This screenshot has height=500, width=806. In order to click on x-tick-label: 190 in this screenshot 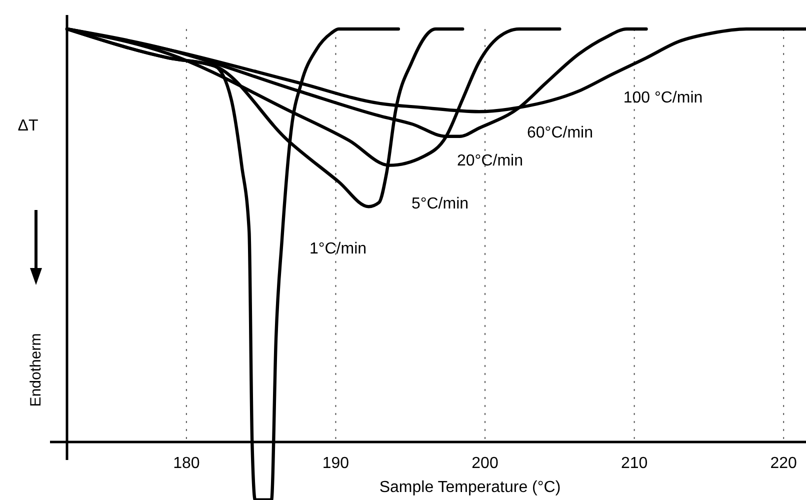, I will do `click(336, 463)`.